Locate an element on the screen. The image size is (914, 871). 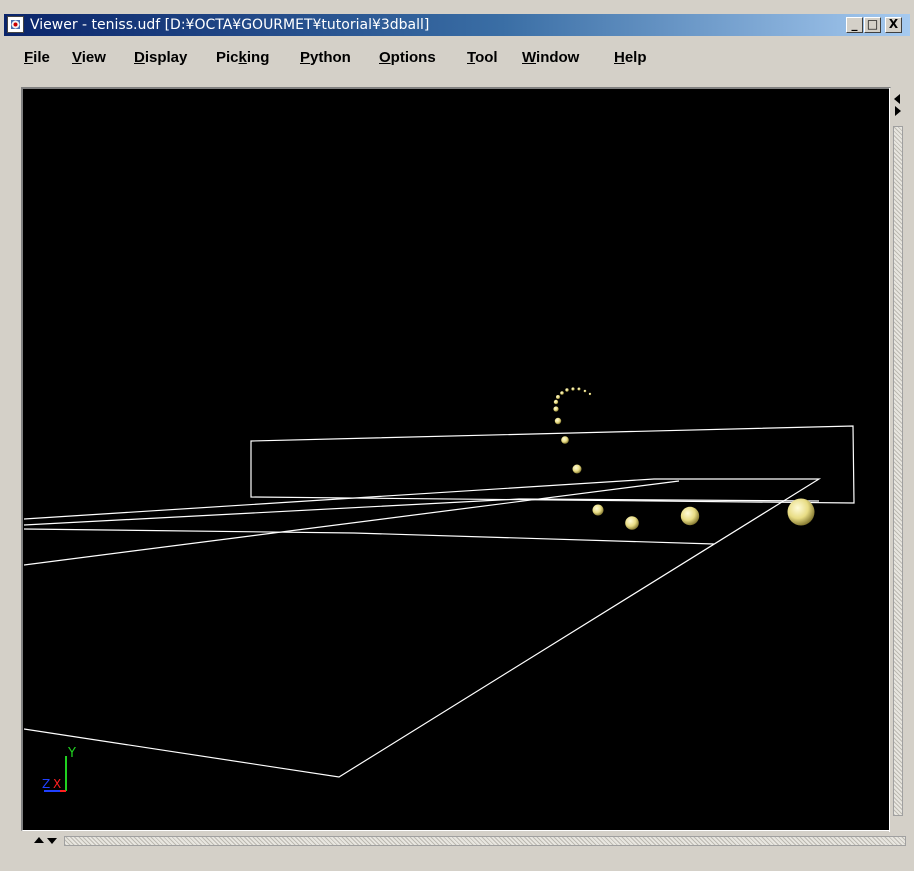
net-frame is located at coordinates (552, 464).